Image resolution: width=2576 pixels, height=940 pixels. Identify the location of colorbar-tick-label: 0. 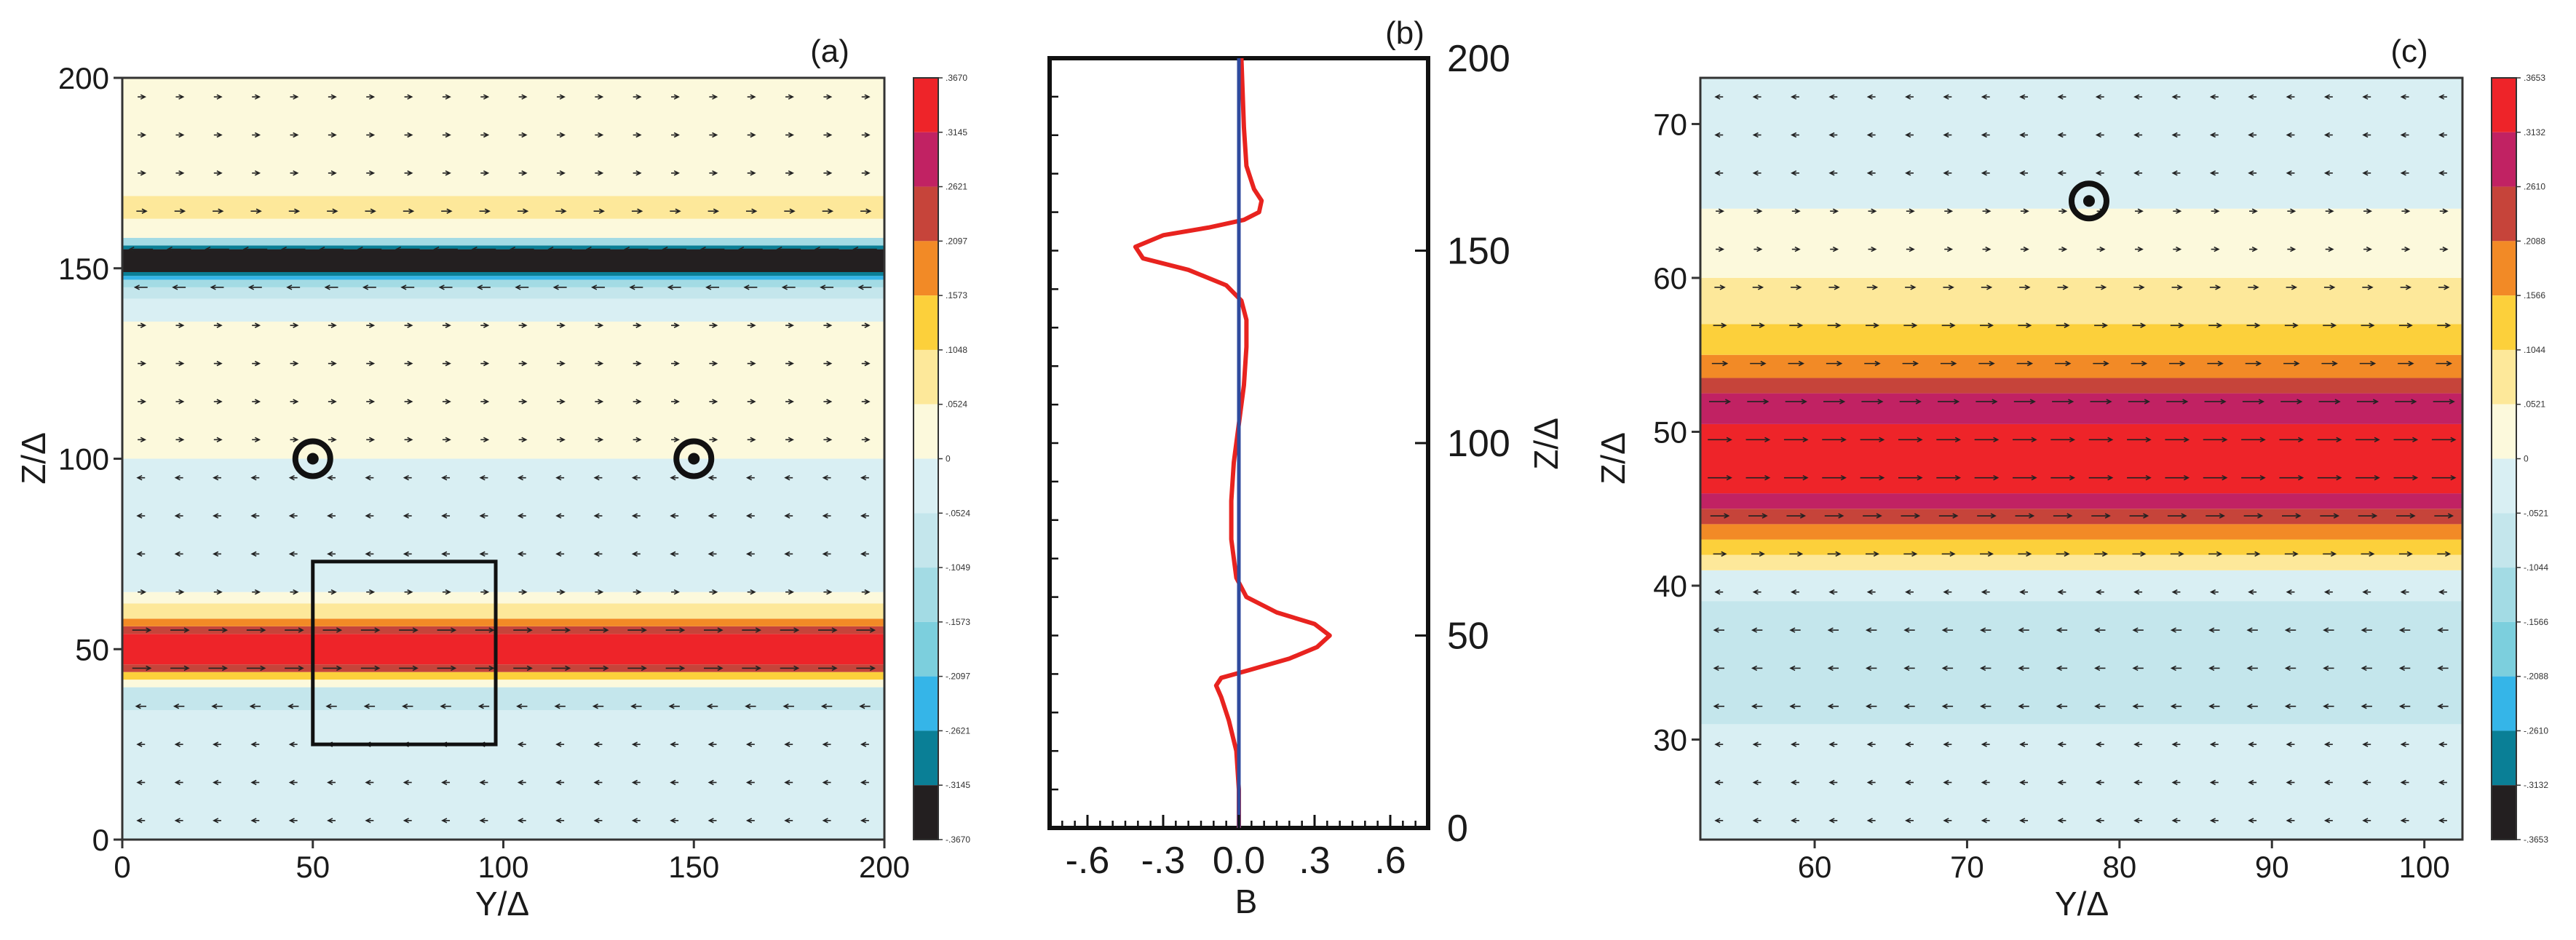
(948, 459).